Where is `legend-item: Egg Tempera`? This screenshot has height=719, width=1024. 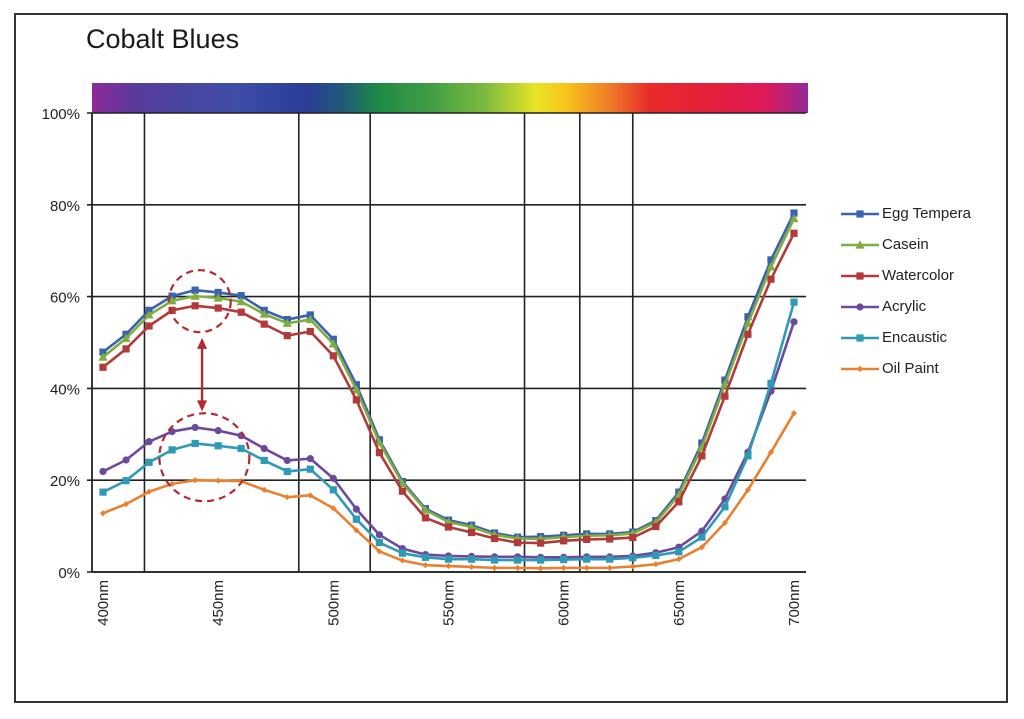 legend-item: Egg Tempera is located at coordinates (905, 213).